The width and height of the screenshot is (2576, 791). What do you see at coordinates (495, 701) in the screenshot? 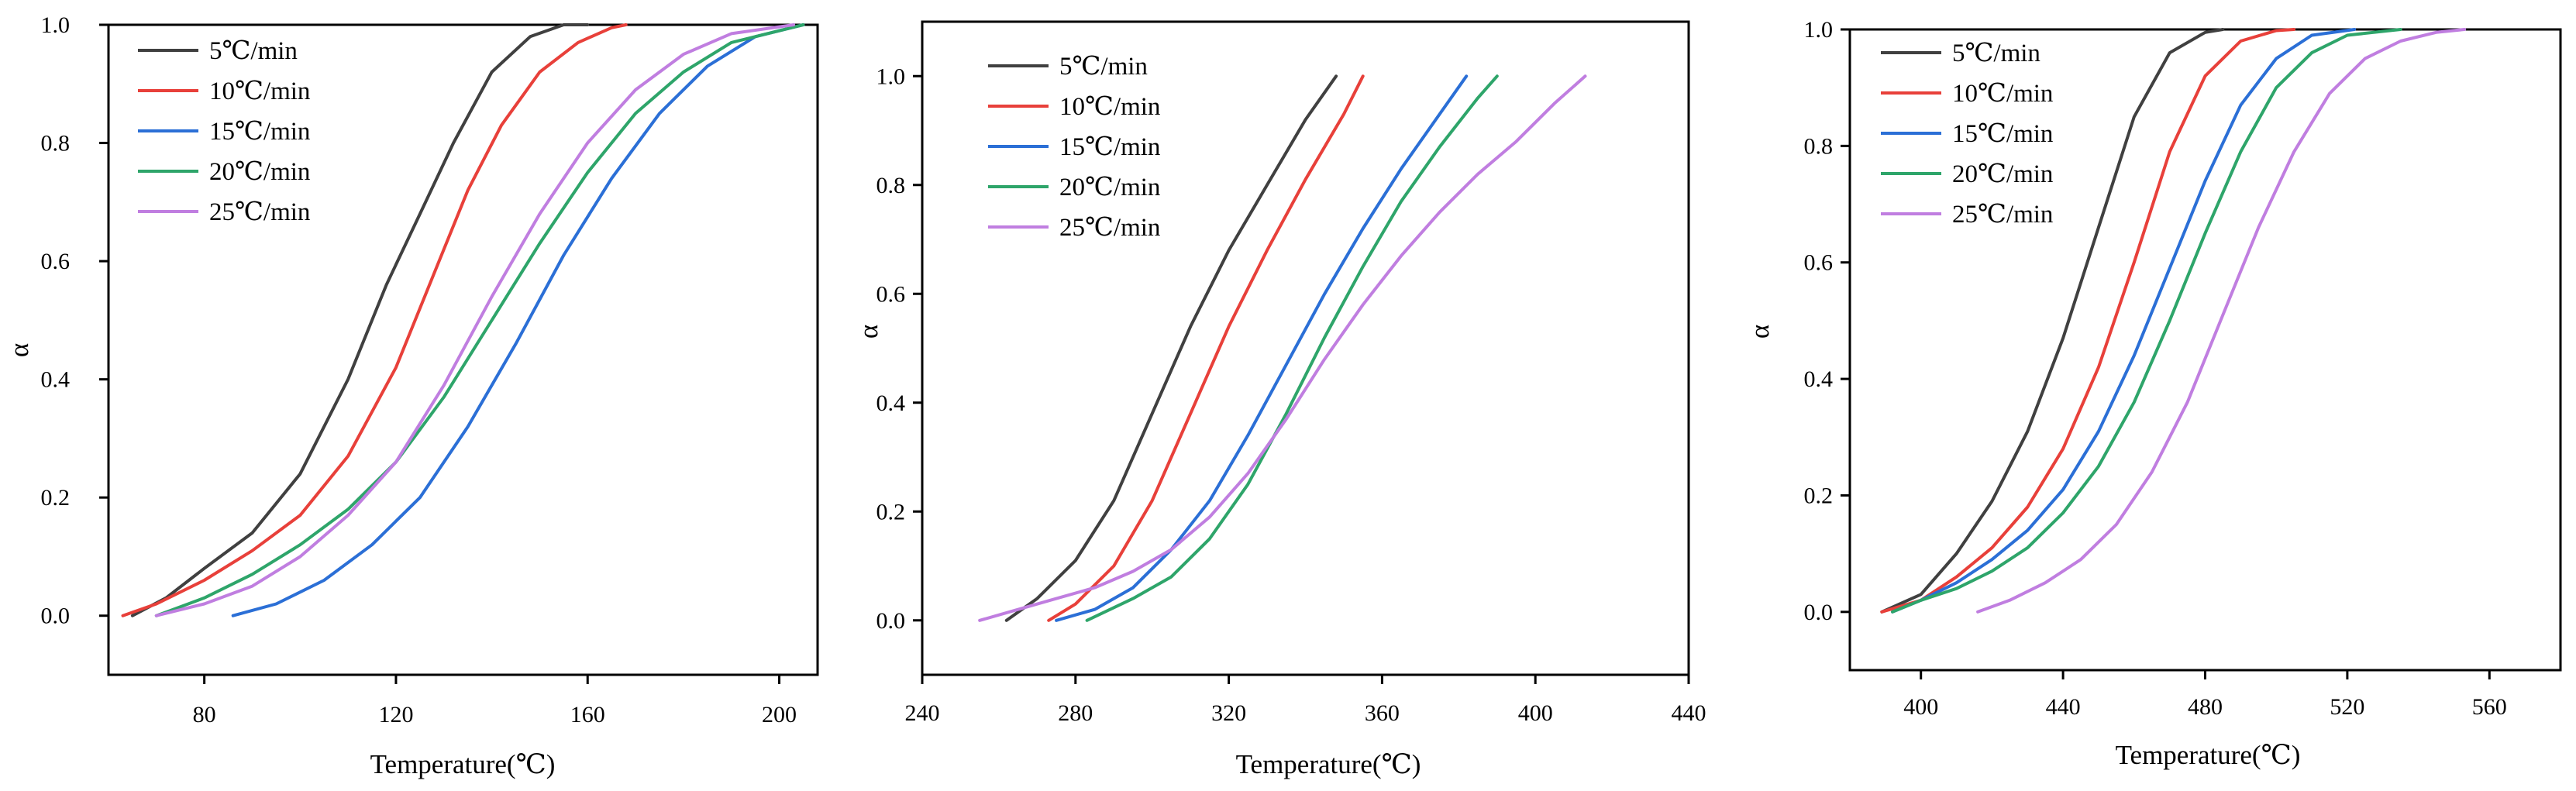
I see `chart-1-x-axis: 80 120 160 200` at bounding box center [495, 701].